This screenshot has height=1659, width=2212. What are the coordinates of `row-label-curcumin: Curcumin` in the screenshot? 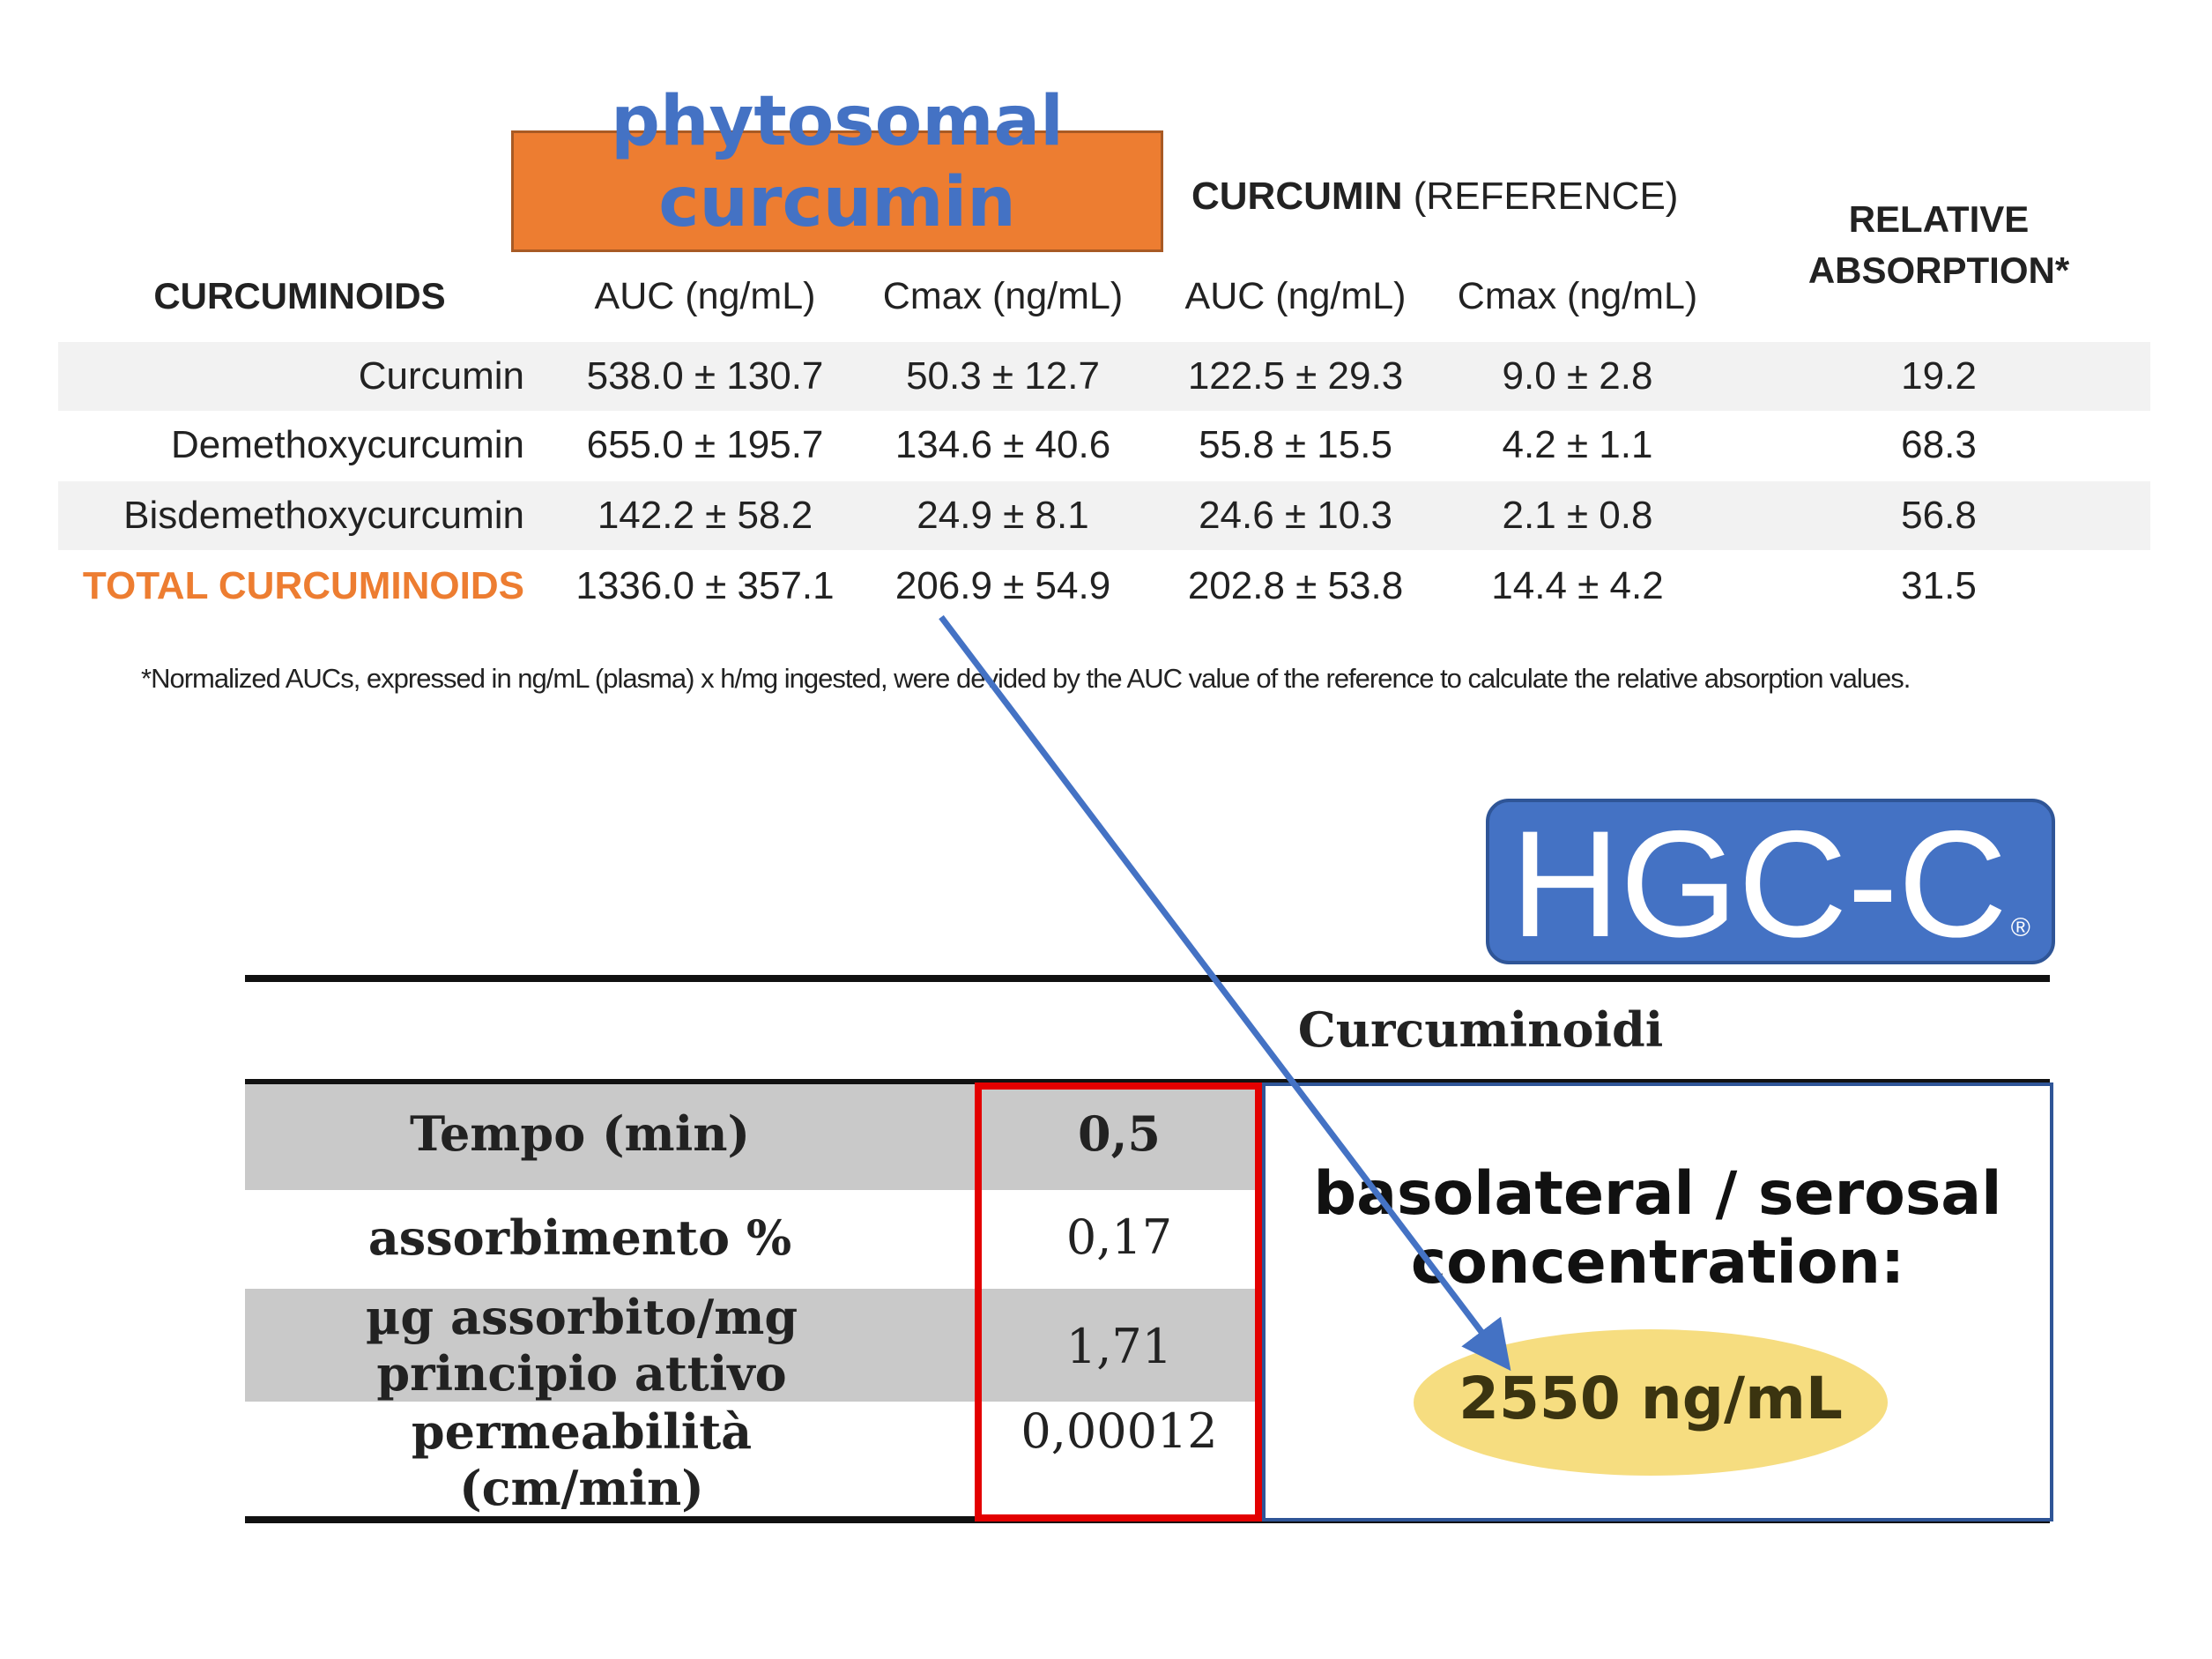 It's located at (441, 376).